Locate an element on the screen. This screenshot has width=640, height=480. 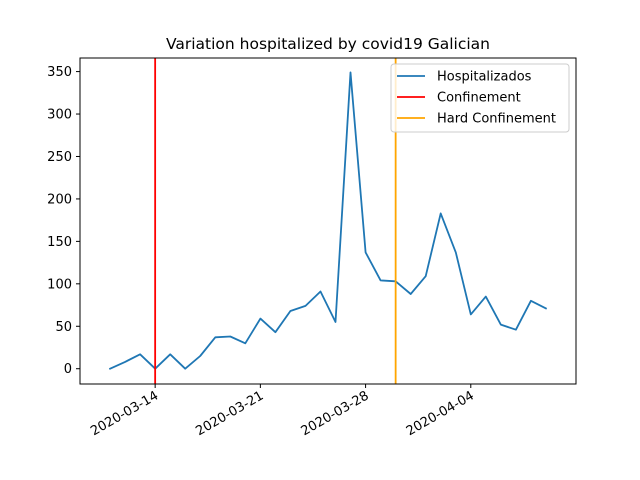
y-tick-label-6: 300 is located at coordinates (59, 115).